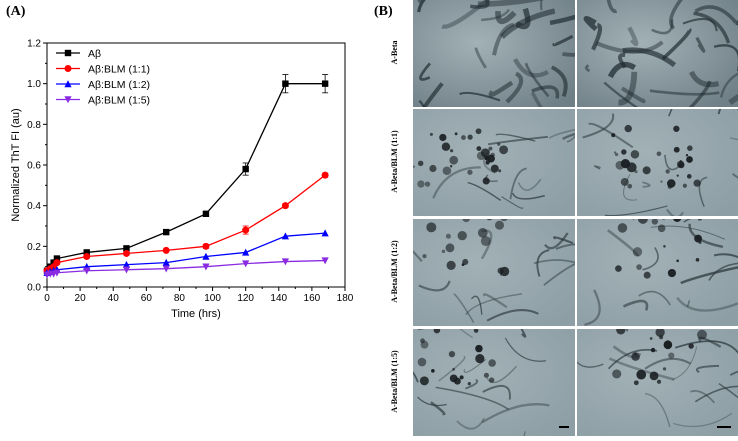 The image size is (738, 441). I want to click on scale-bar, so click(724, 427).